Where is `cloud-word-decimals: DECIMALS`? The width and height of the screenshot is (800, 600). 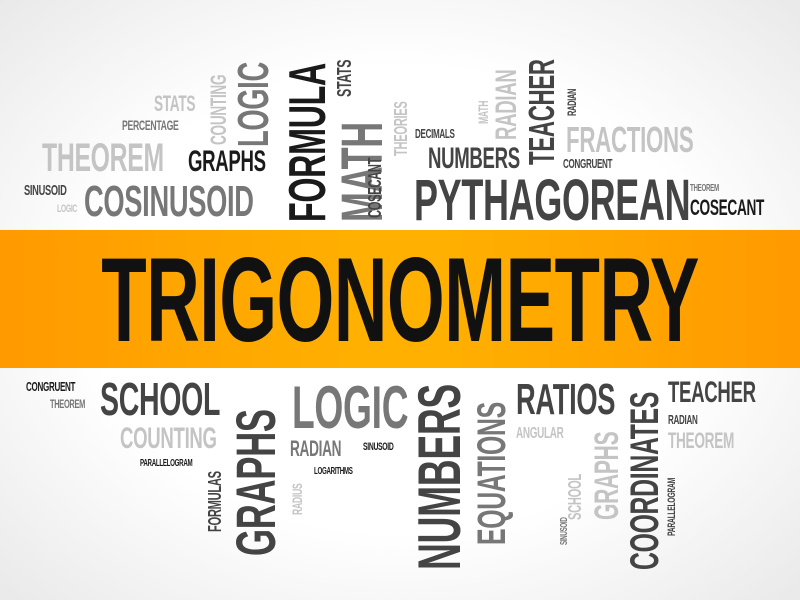 cloud-word-decimals: DECIMALS is located at coordinates (435, 133).